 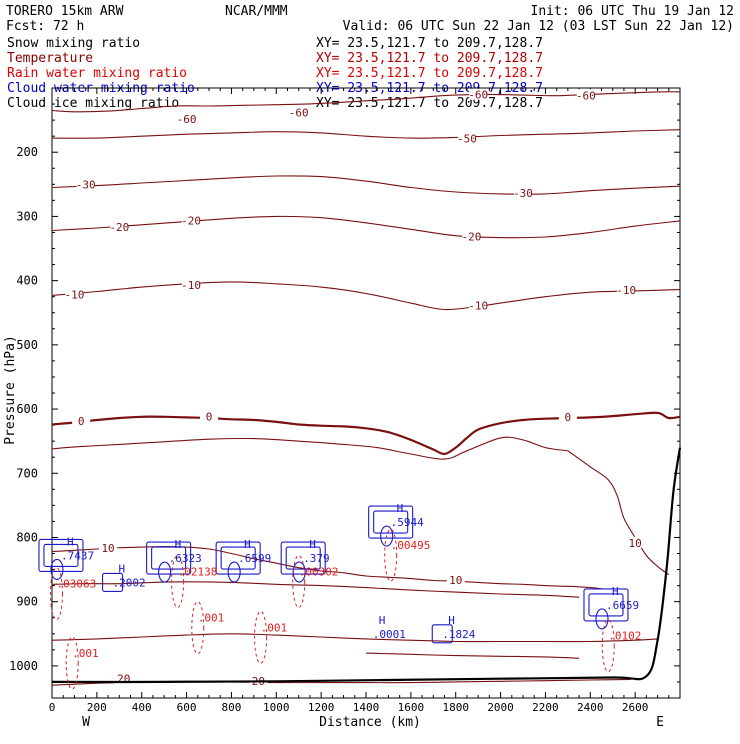 What do you see at coordinates (27, 602) in the screenshot?
I see `y-tick-label: 900` at bounding box center [27, 602].